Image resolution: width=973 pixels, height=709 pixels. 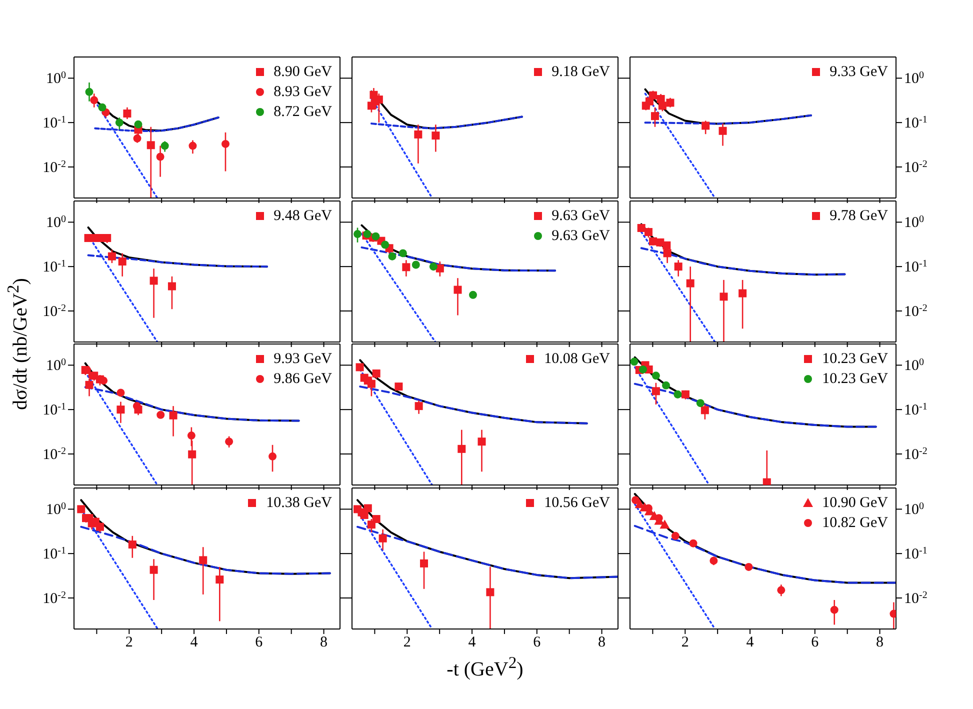 I want to click on legend-label: 9.48 GeV, so click(x=303, y=216).